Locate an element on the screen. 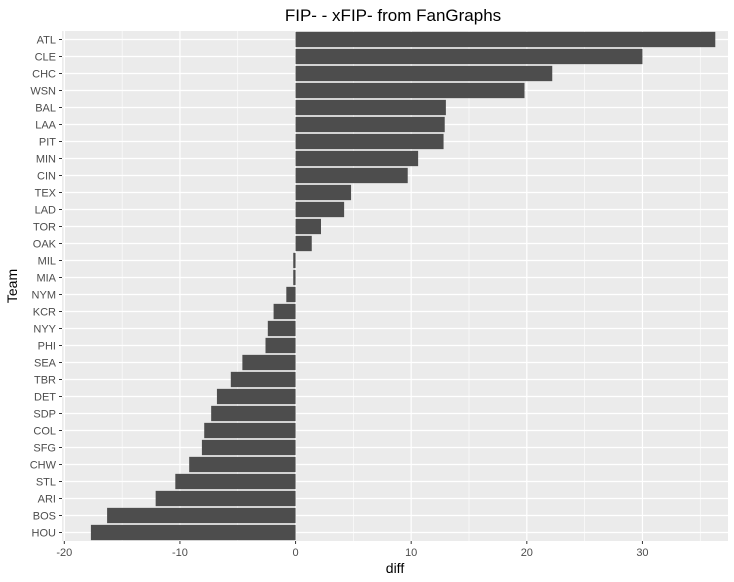  y-tick-label: MIL is located at coordinates (47, 262).